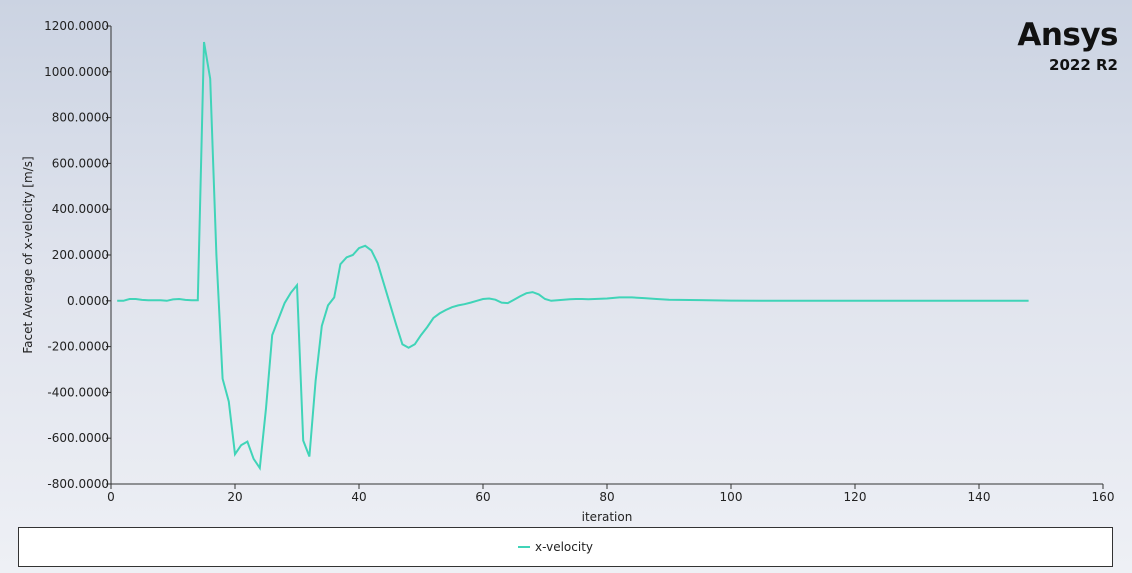 The height and width of the screenshot is (573, 1132). I want to click on x-tick-label: 100, so click(731, 497).